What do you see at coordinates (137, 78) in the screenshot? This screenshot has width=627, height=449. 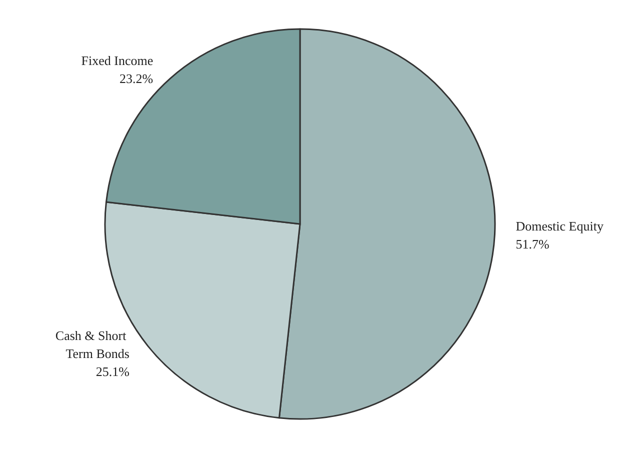 I see `data-label: 23.2%` at bounding box center [137, 78].